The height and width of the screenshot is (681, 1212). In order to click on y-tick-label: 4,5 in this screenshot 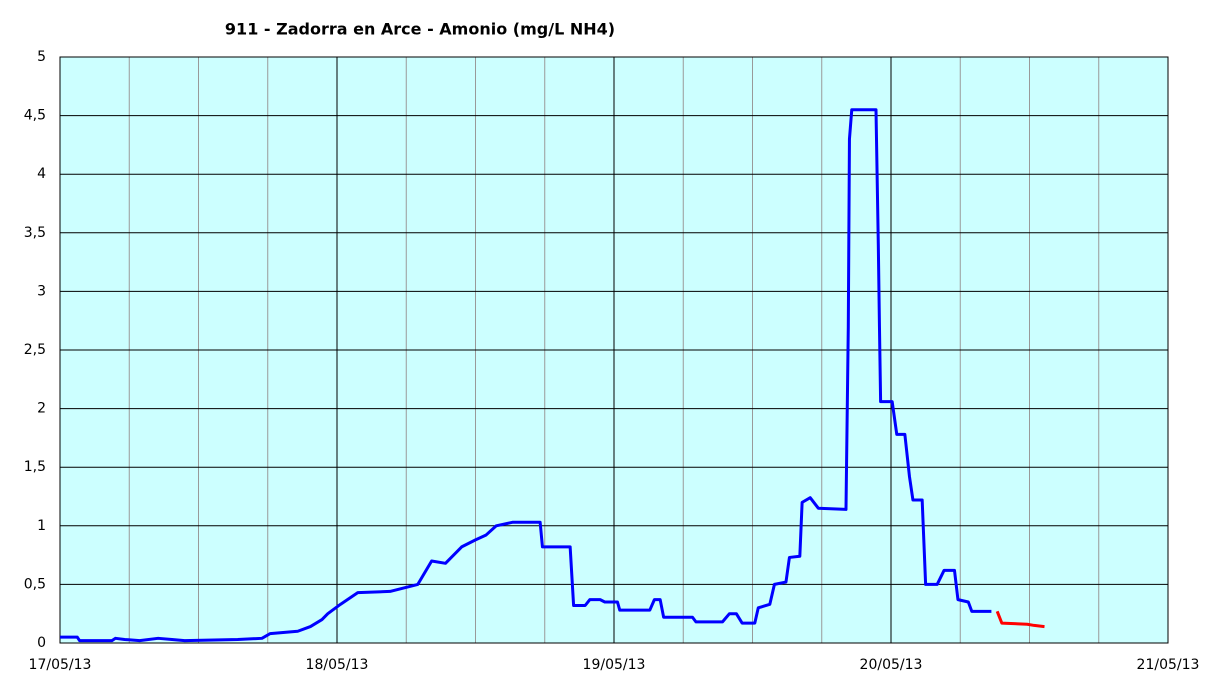, I will do `click(35, 116)`.